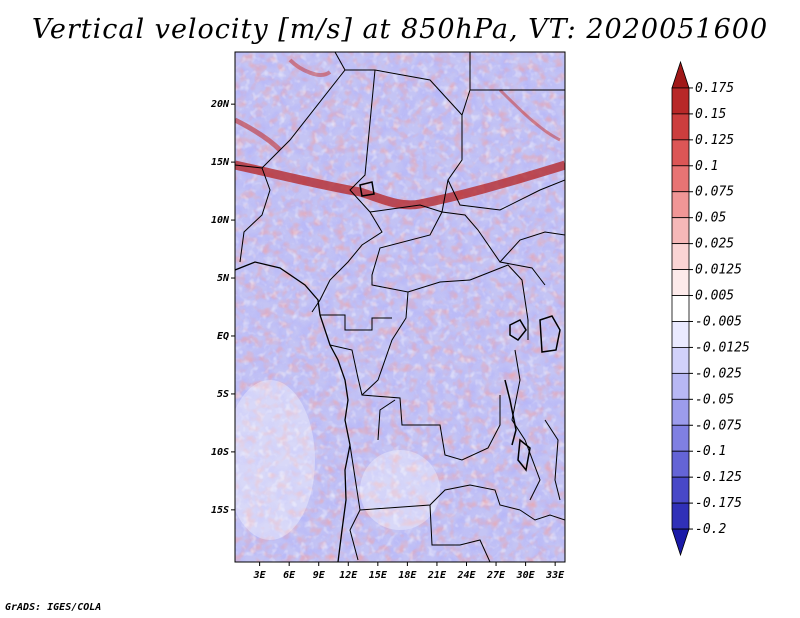 The image size is (800, 618). I want to click on lat-tick-label: 15N, so click(220, 162).